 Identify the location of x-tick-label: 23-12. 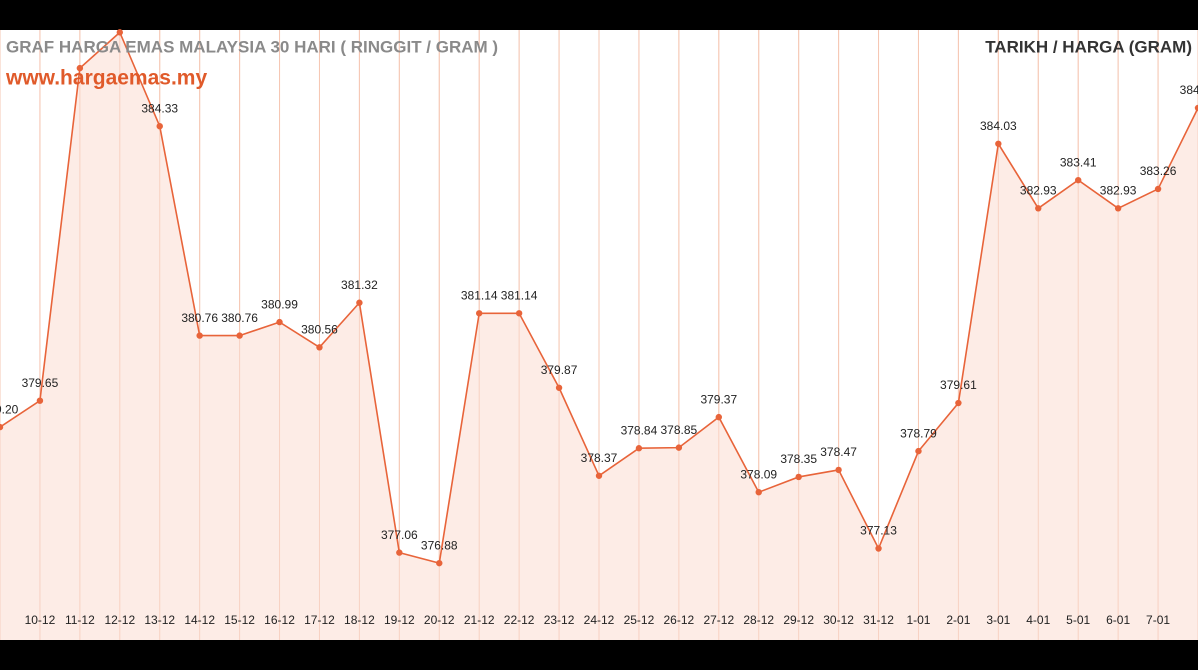
(559, 620).